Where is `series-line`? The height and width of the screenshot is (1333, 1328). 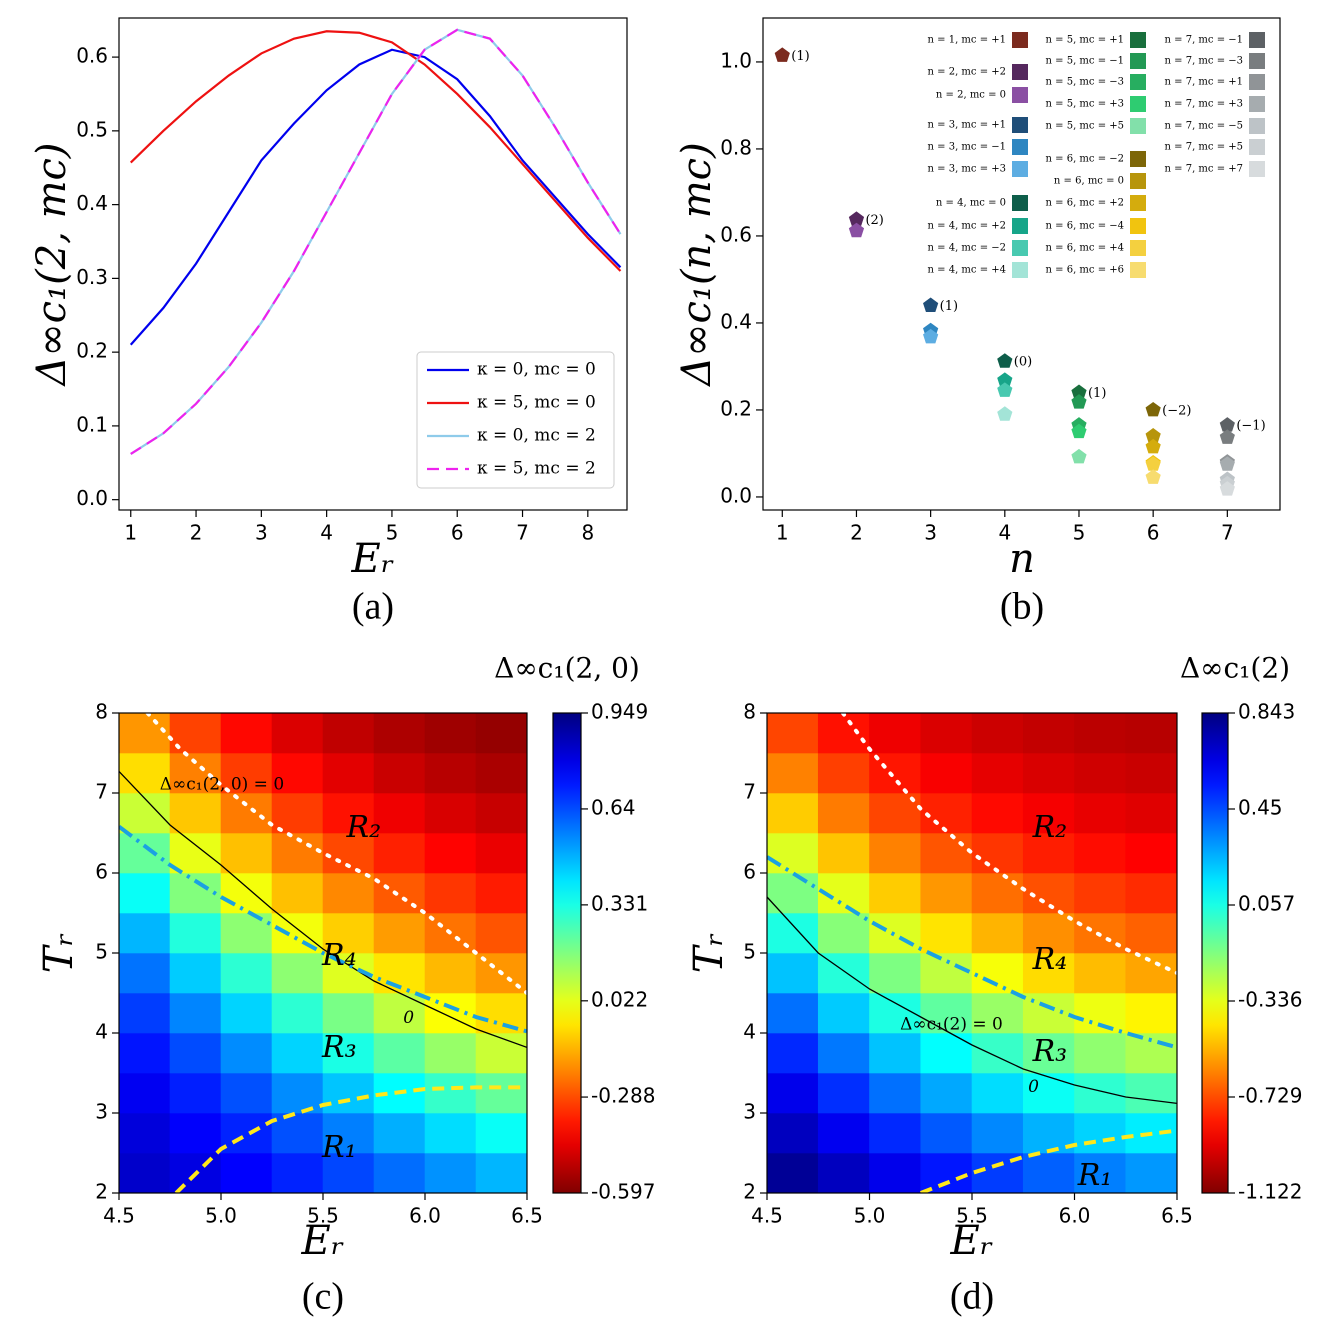 series-line is located at coordinates (375, 151).